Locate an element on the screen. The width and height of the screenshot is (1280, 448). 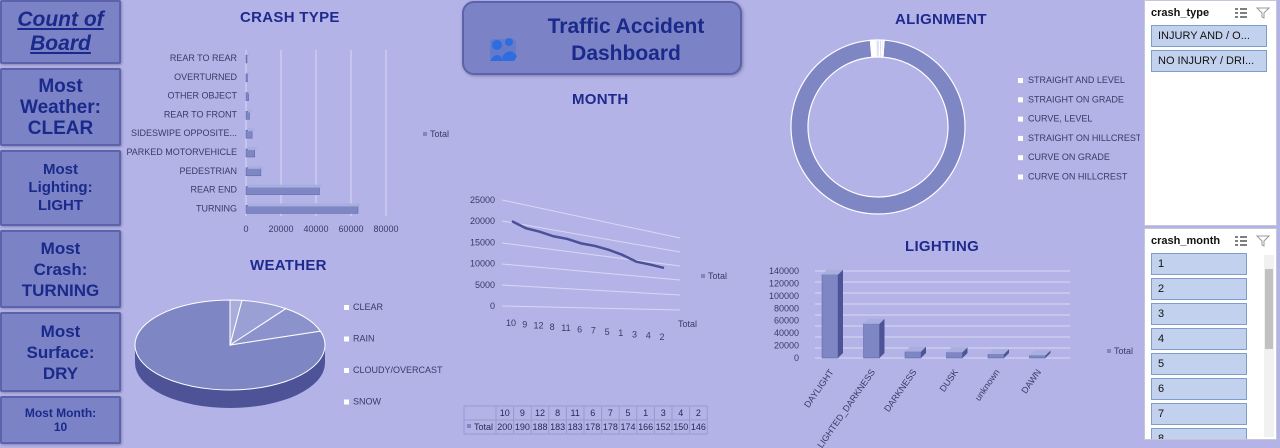
month-table-header: 10 is located at coordinates (505, 413).